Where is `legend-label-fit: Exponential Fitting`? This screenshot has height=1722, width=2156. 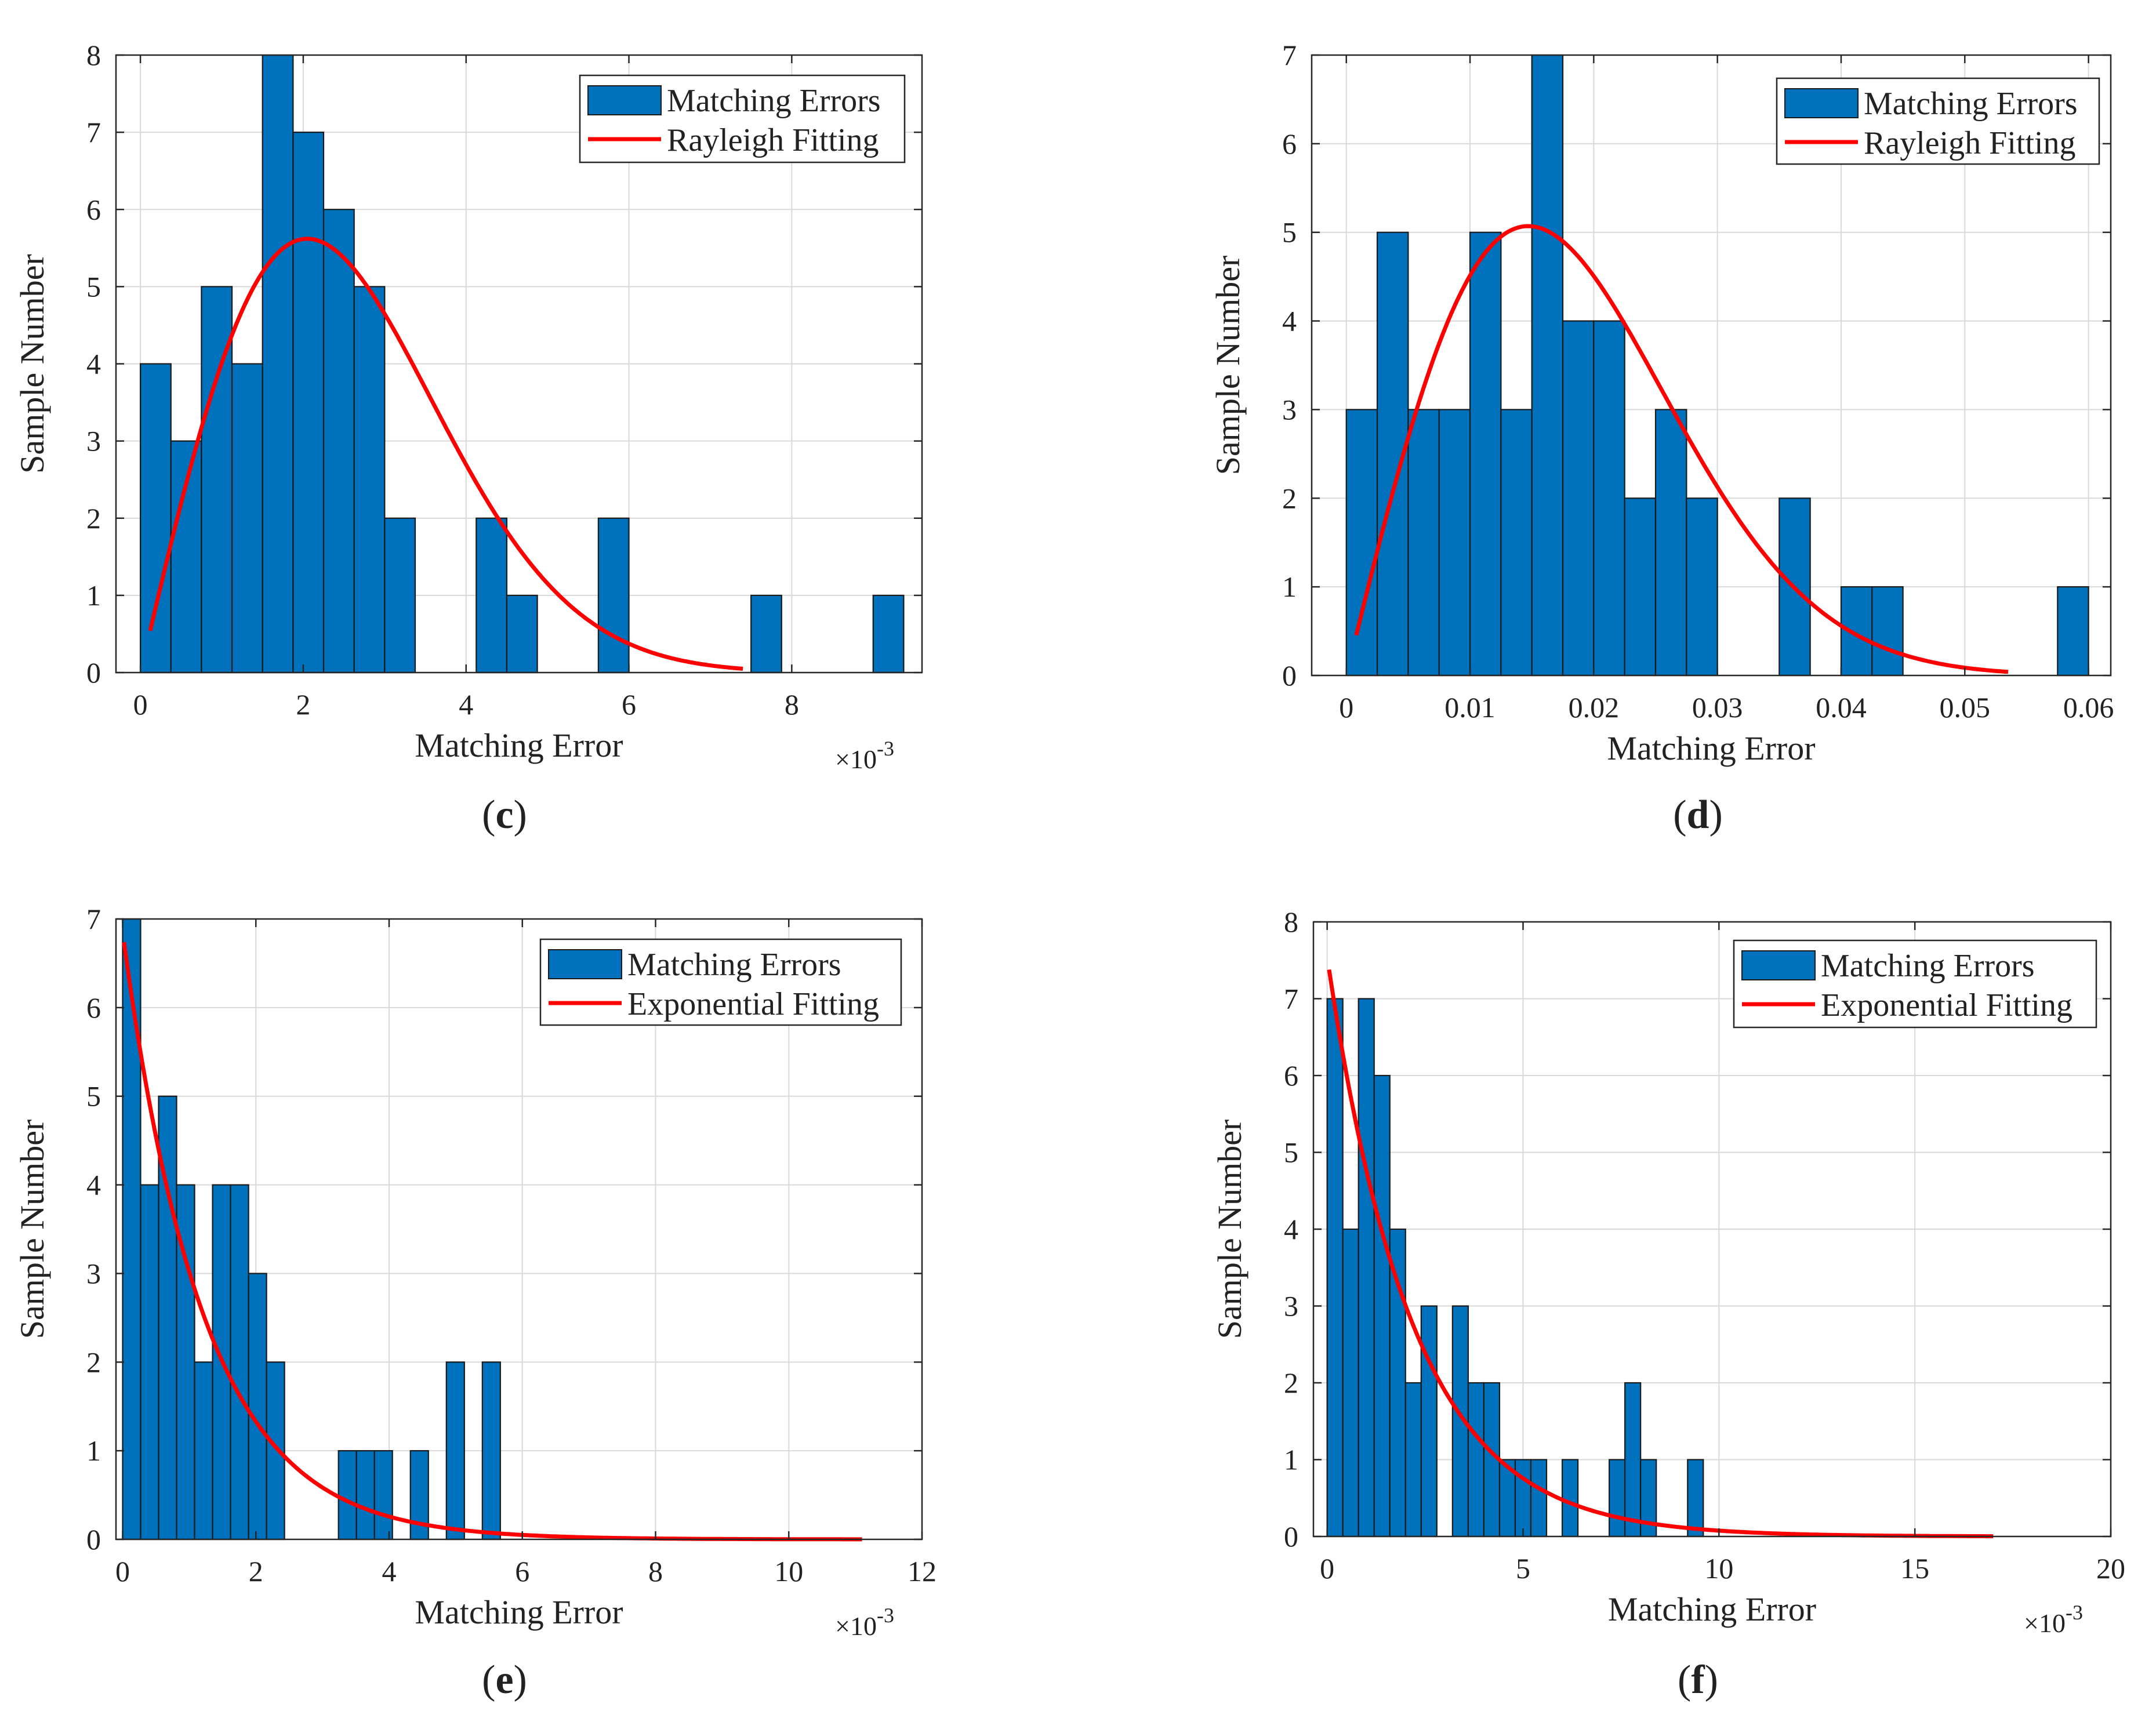 legend-label-fit: Exponential Fitting is located at coordinates (753, 1004).